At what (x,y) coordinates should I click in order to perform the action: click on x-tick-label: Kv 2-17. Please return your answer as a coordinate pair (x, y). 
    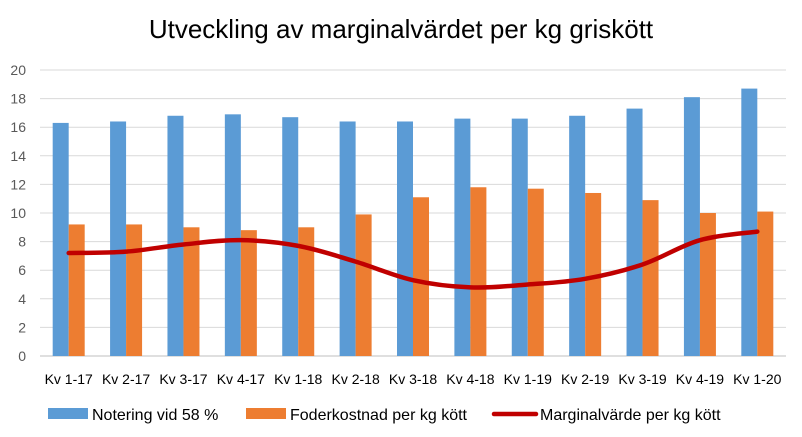
    Looking at the image, I should click on (126, 379).